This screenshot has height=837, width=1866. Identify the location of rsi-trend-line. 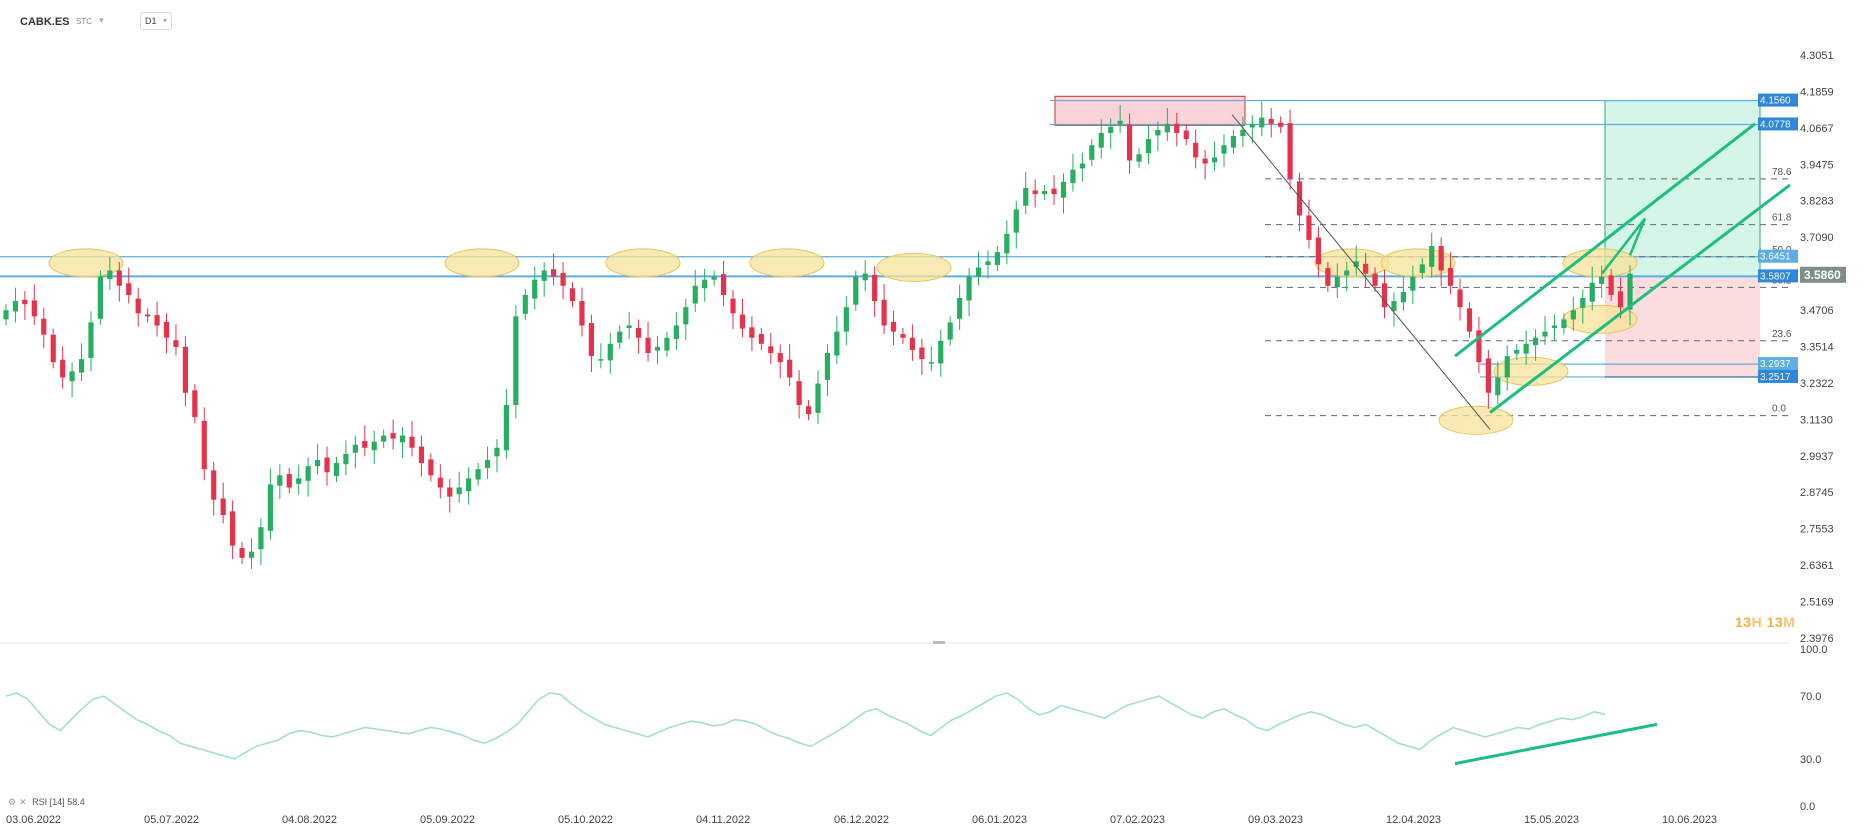
(1556, 744).